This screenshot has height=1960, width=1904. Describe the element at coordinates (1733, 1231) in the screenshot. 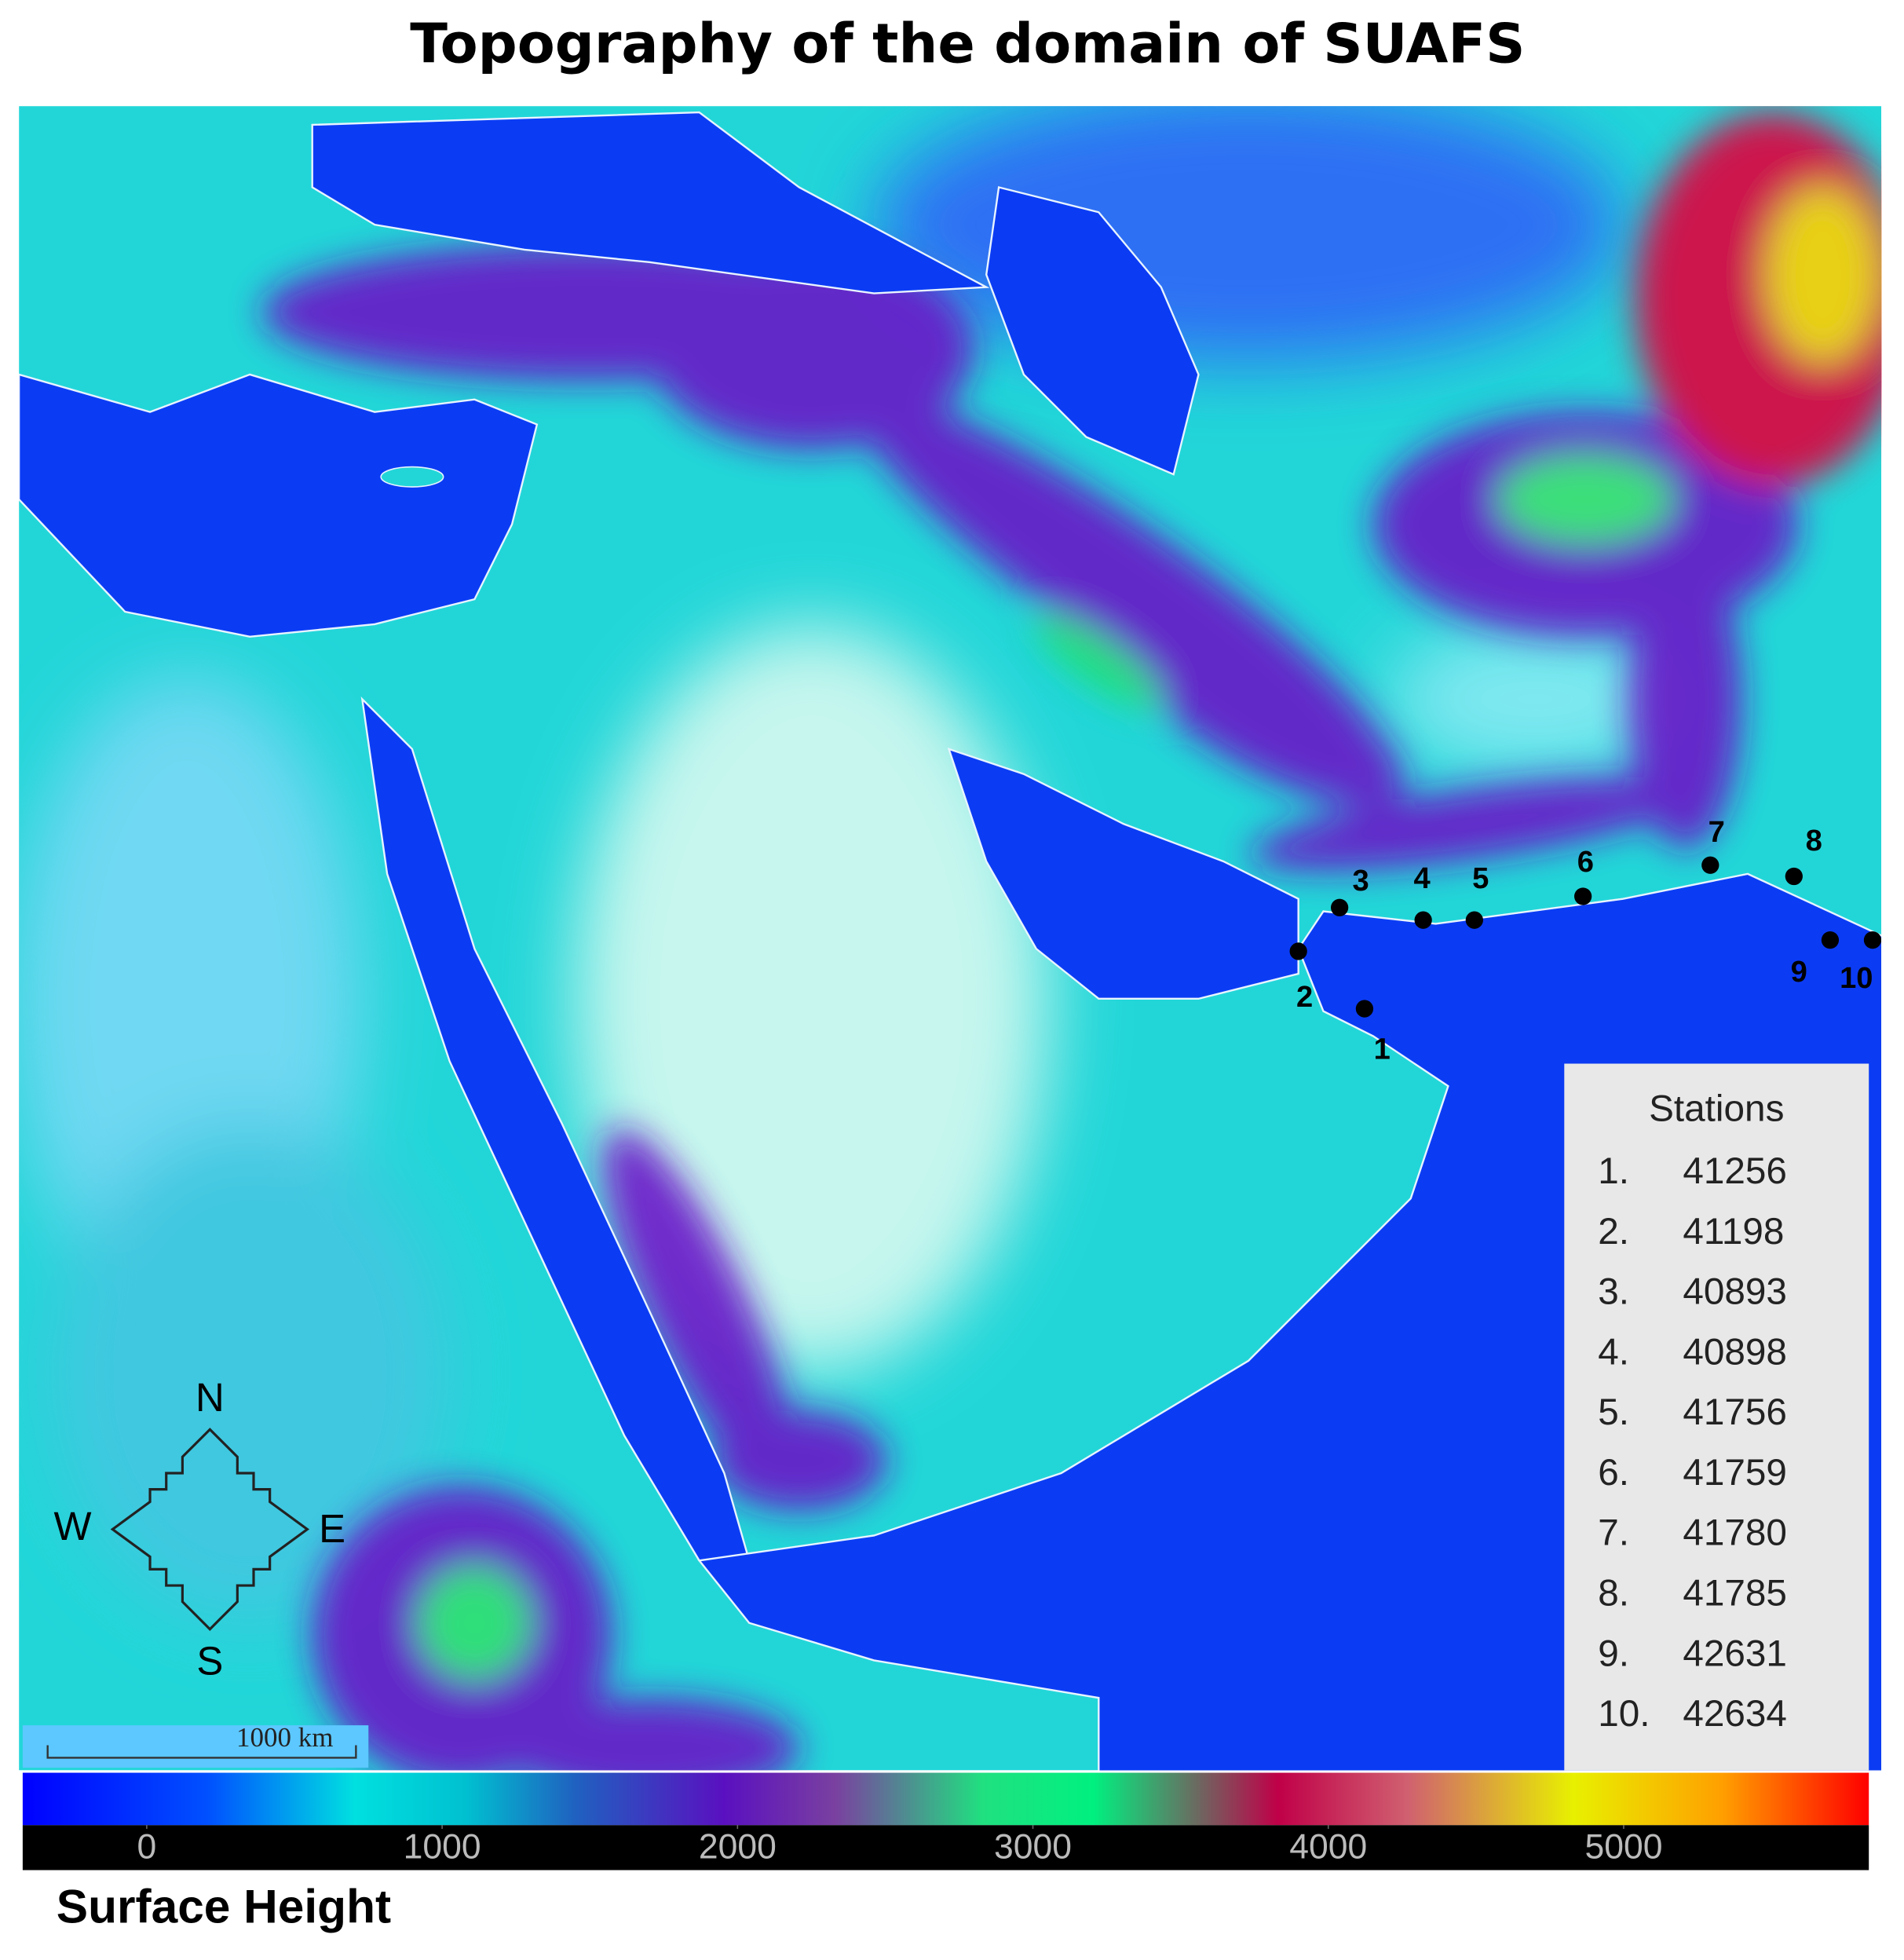

I see `legend-station-id: 41198` at that location.